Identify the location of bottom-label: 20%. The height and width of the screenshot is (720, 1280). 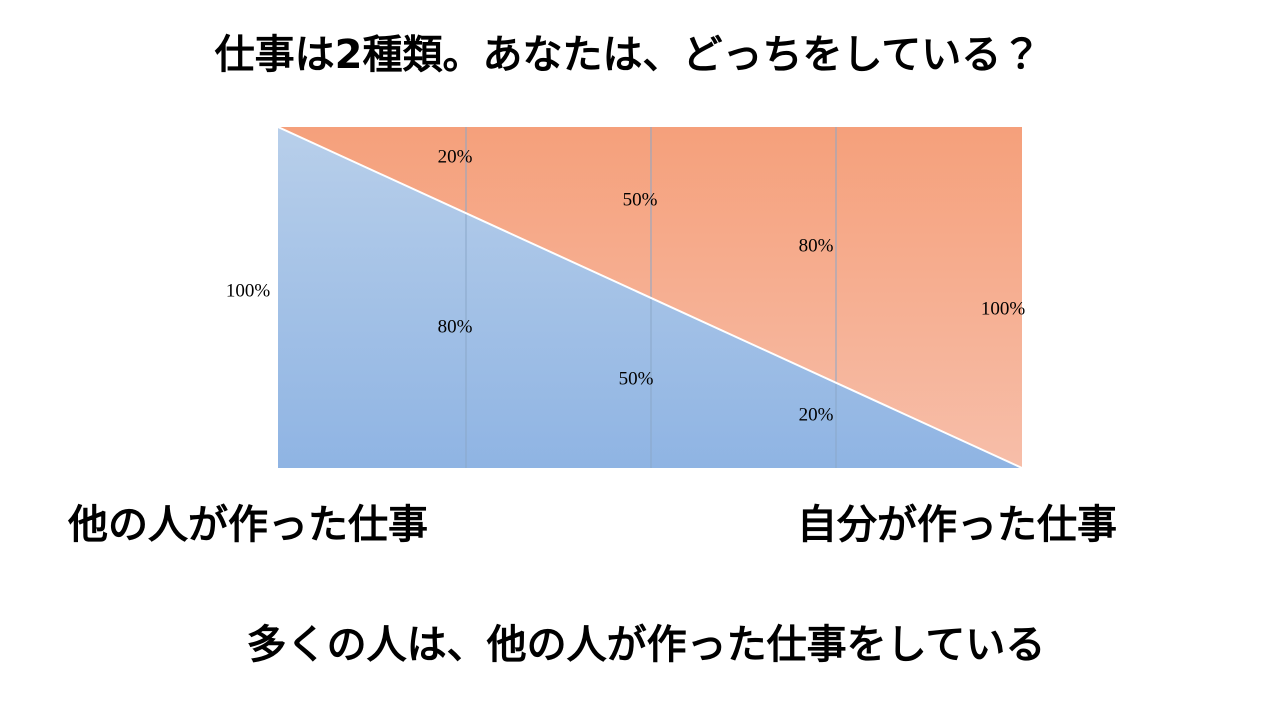
(816, 414).